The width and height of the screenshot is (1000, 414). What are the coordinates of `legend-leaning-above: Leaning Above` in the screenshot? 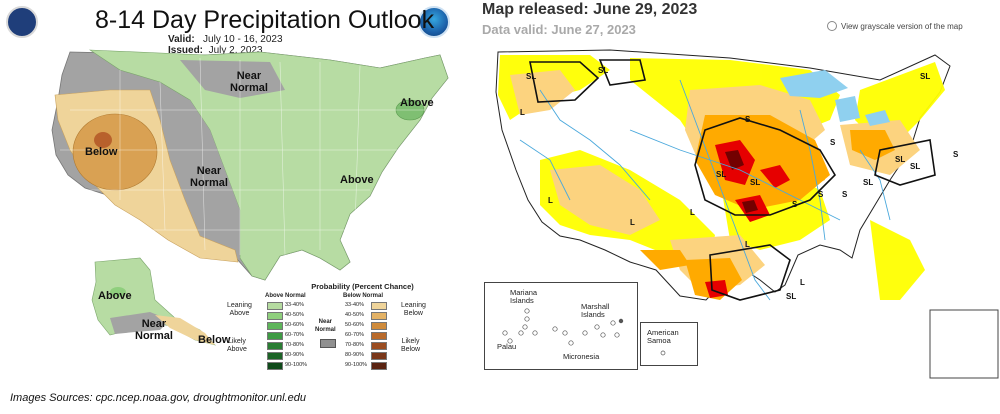 It's located at (239, 309).